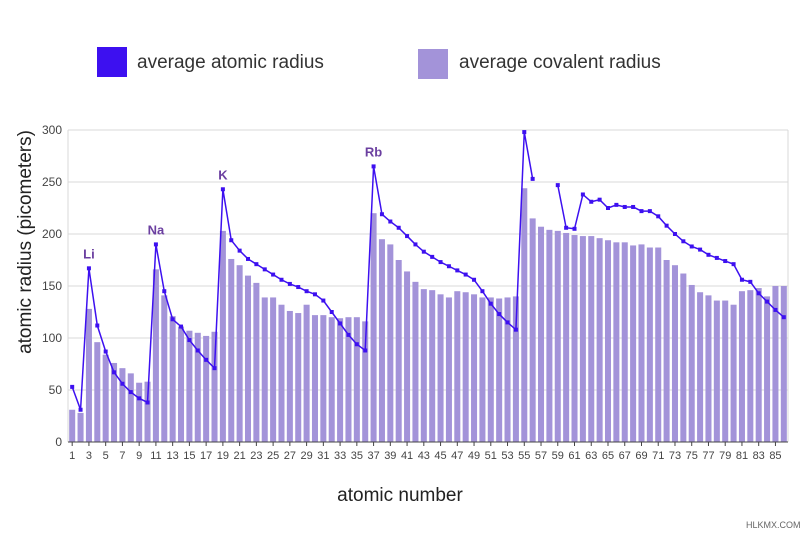 The height and width of the screenshot is (533, 800). I want to click on x-tick-label: 27, so click(290, 456).